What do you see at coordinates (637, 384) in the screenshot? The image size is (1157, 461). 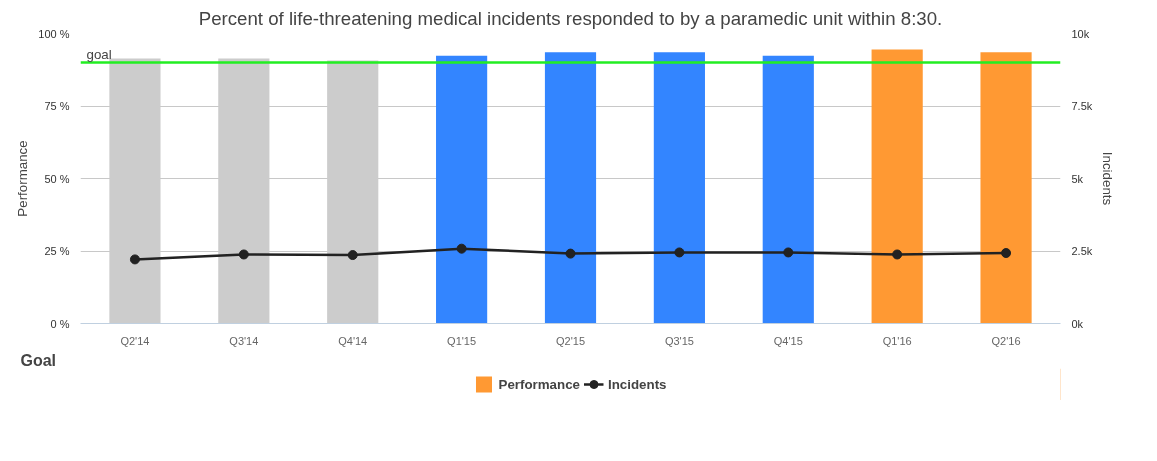 I see `legend-label: Incidents` at bounding box center [637, 384].